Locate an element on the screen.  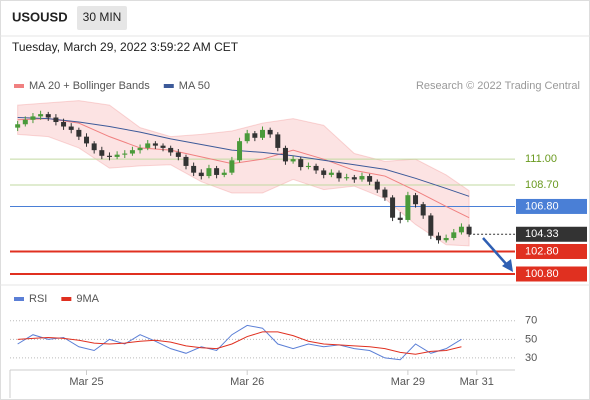
legend-label: MA 20 + Bollinger Bands is located at coordinates (89, 86).